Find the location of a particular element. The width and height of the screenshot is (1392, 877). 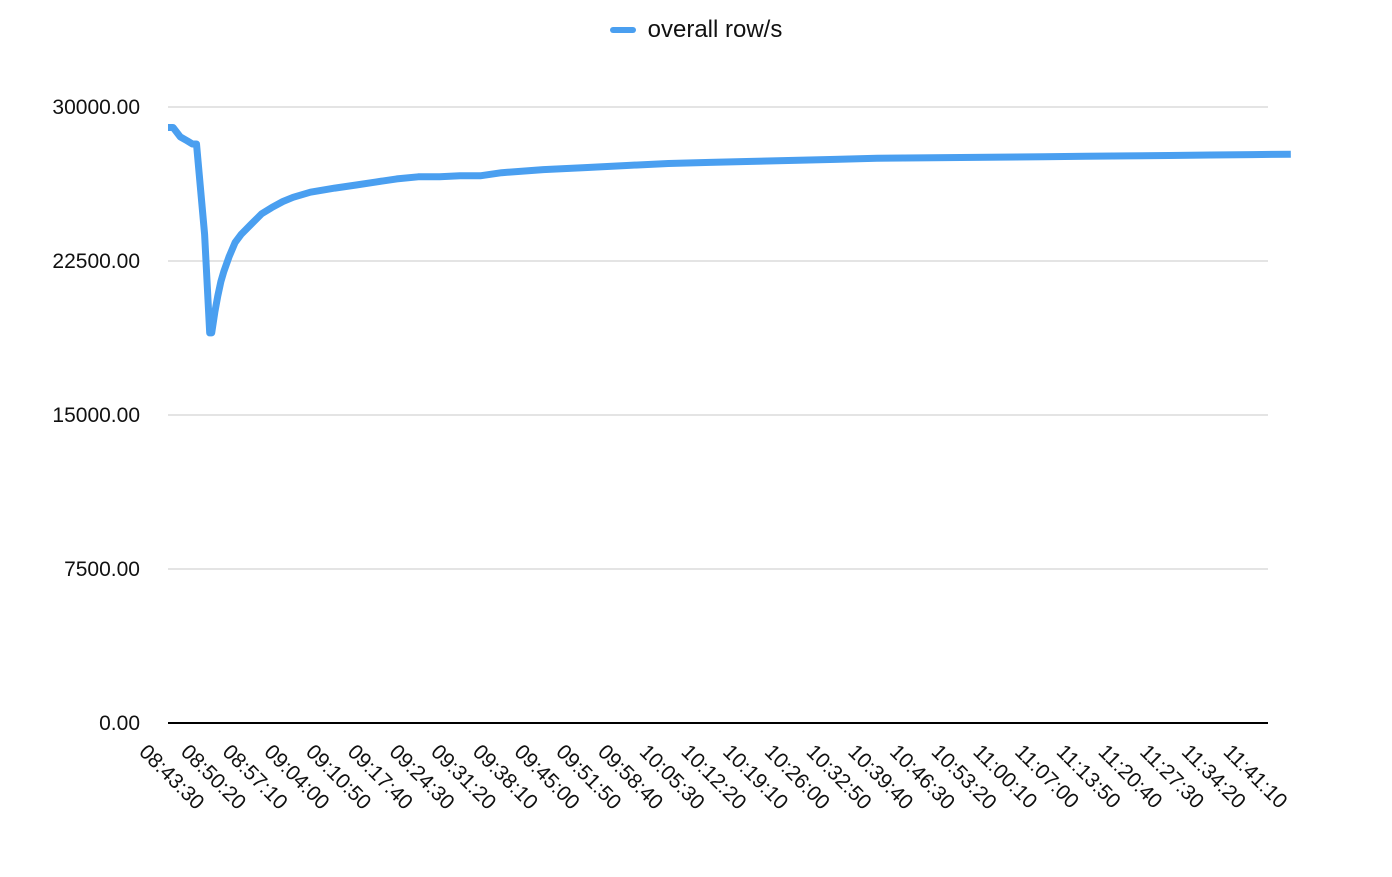

legend-swatch is located at coordinates (622, 30).